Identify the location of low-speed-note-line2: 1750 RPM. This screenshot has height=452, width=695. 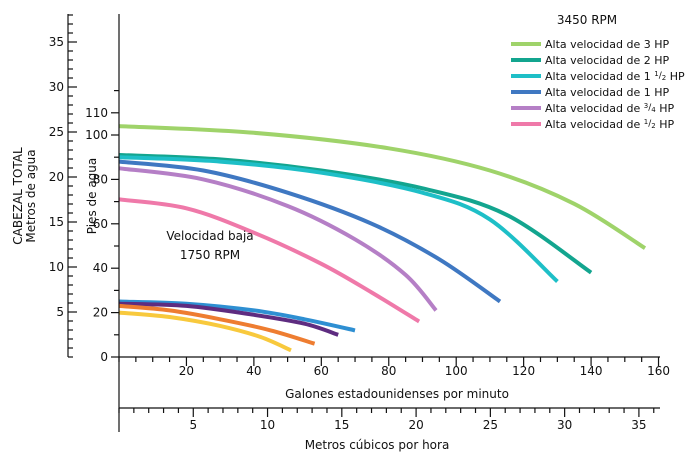
(210, 255).